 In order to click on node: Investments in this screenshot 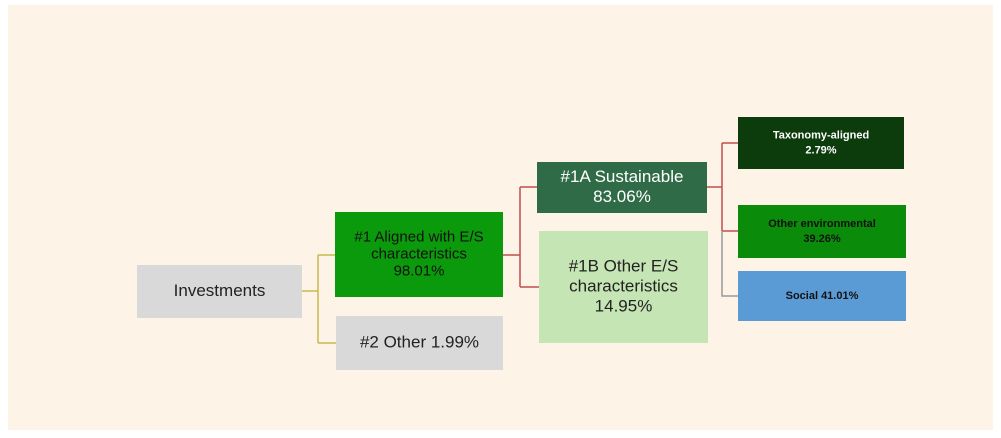, I will do `click(219, 291)`.